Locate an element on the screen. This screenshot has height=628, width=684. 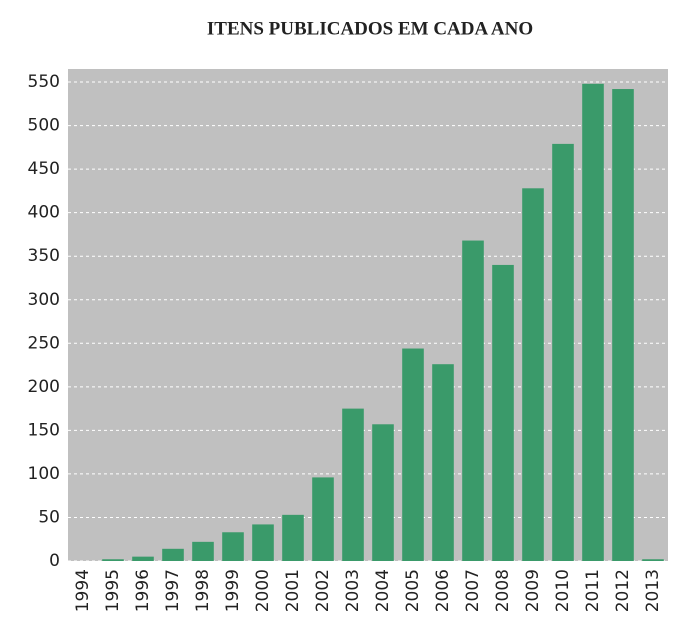
y-tick-label: 0 is located at coordinates (54, 561).